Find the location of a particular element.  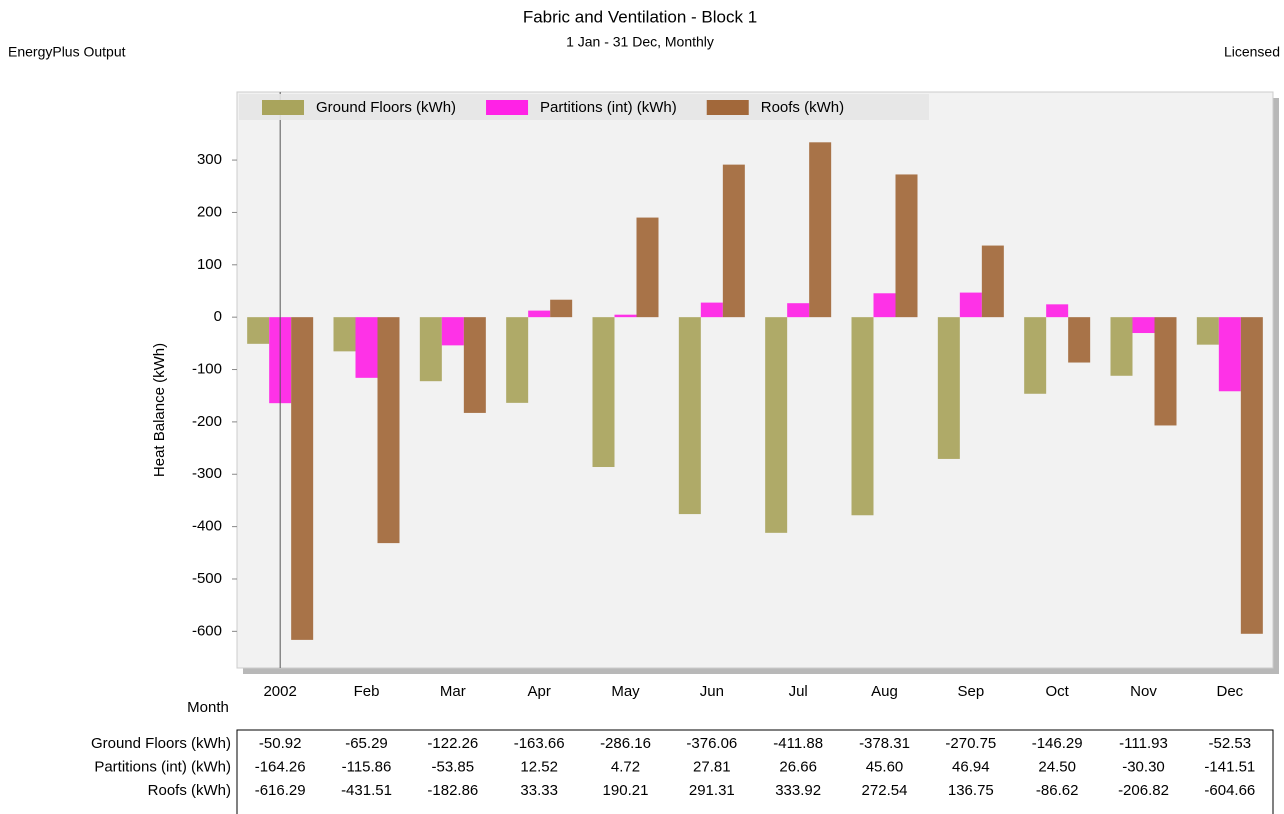

table-cell: -146.29 is located at coordinates (1057, 743).